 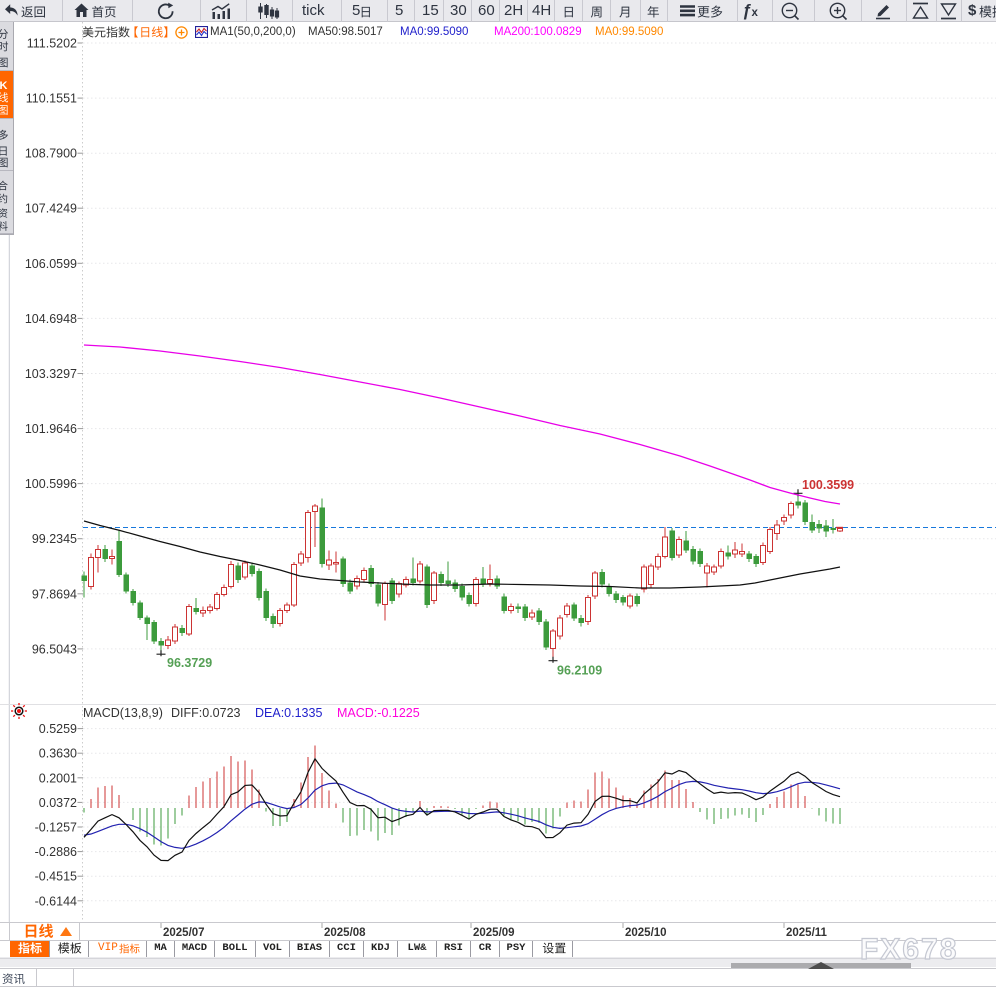 What do you see at coordinates (56, 828) in the screenshot?
I see `svg-text: -0.1257` at bounding box center [56, 828].